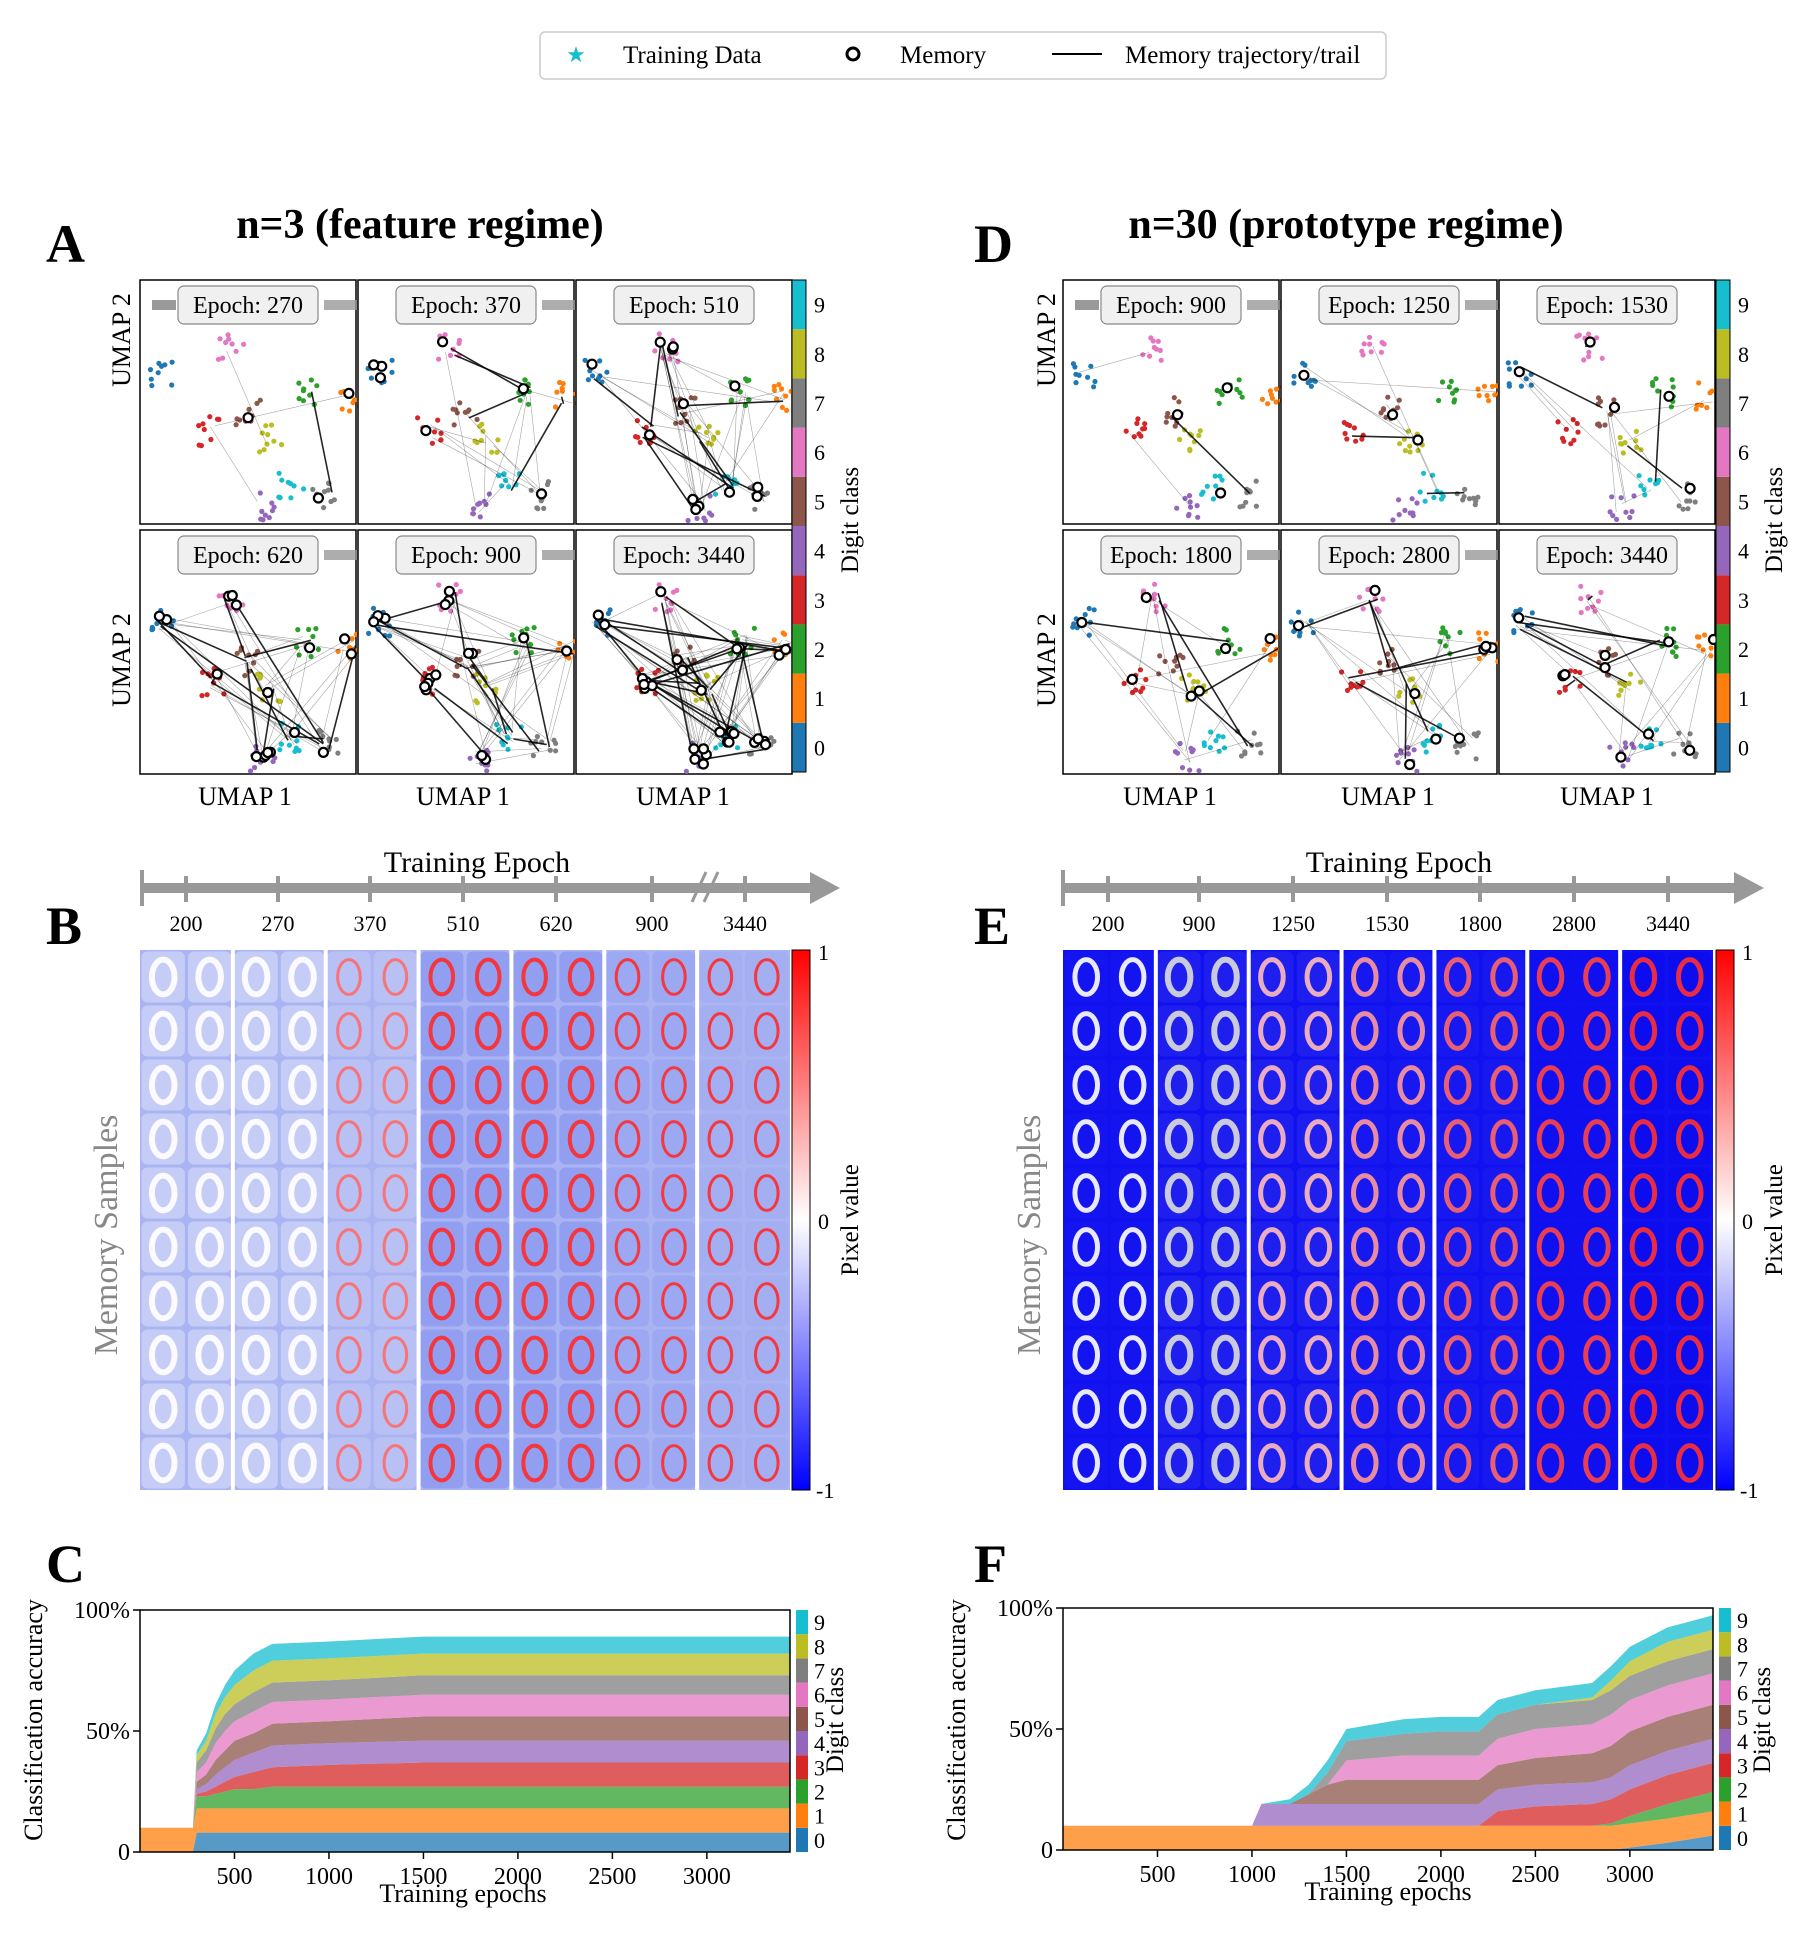 Image resolution: width=1806 pixels, height=1949 pixels. What do you see at coordinates (819, 1646) in the screenshot?
I see `accuracy-c-digit-tick-8: 8` at bounding box center [819, 1646].